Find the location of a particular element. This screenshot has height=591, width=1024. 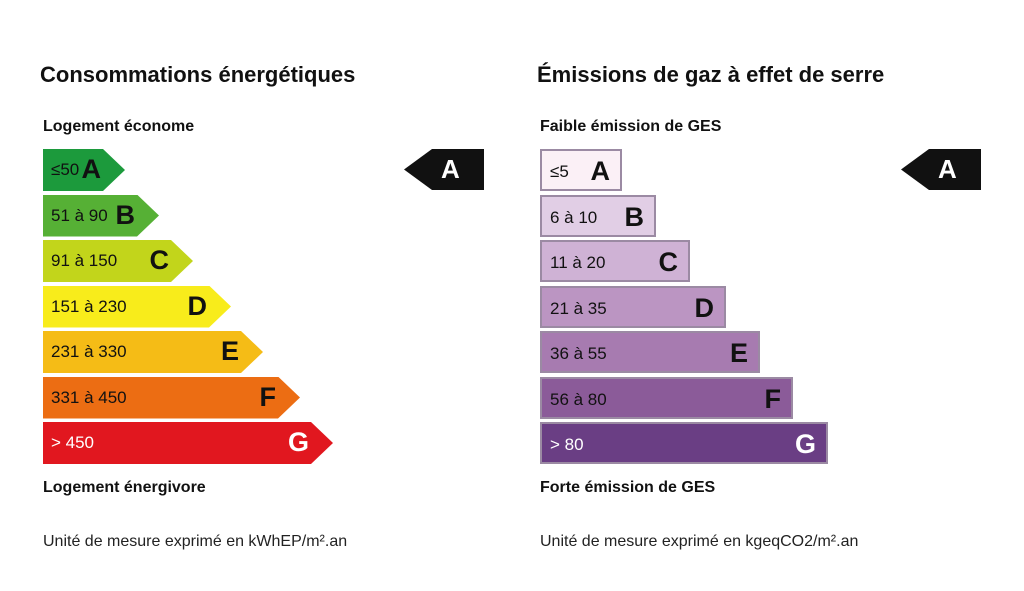

energy-class-letter: D is located at coordinates (197, 305).